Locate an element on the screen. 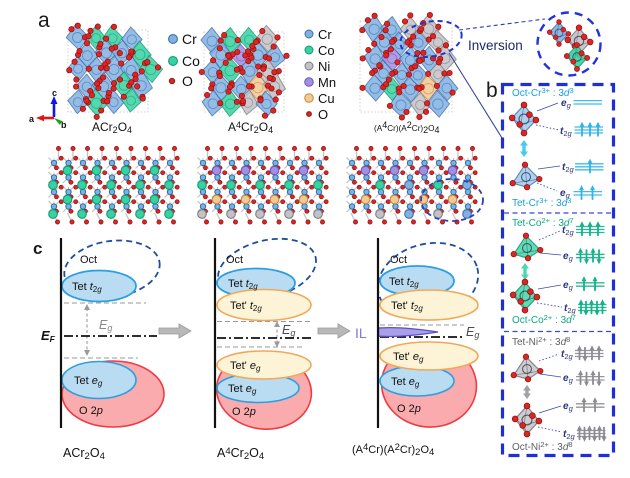  svg-text: IL is located at coordinates (361, 333).